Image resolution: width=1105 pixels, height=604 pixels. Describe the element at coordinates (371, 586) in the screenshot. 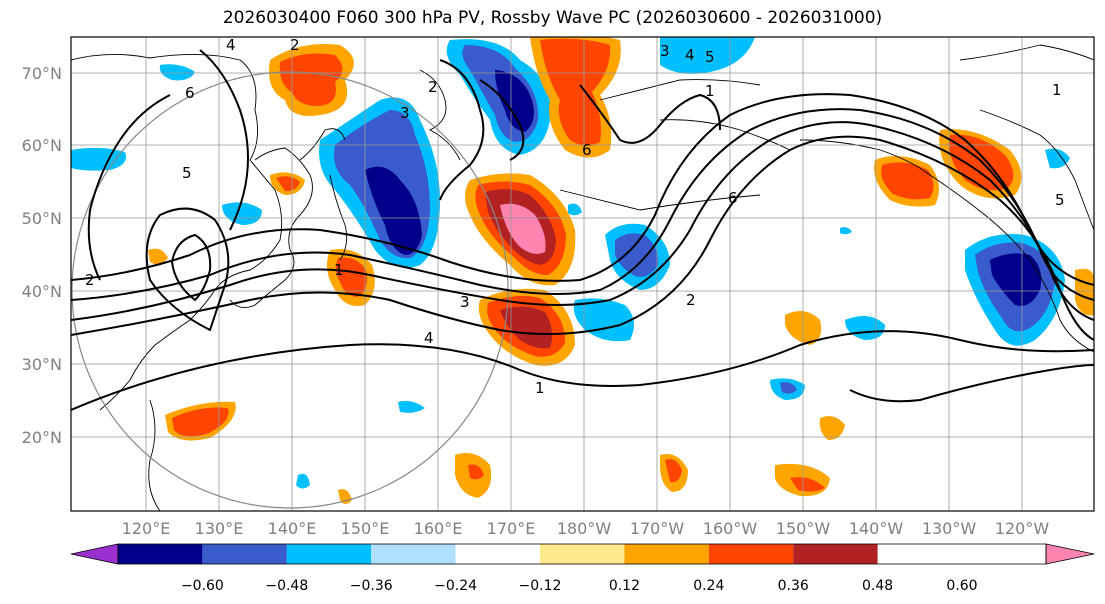

I see `colorbar-tick-label: −0.36` at that location.